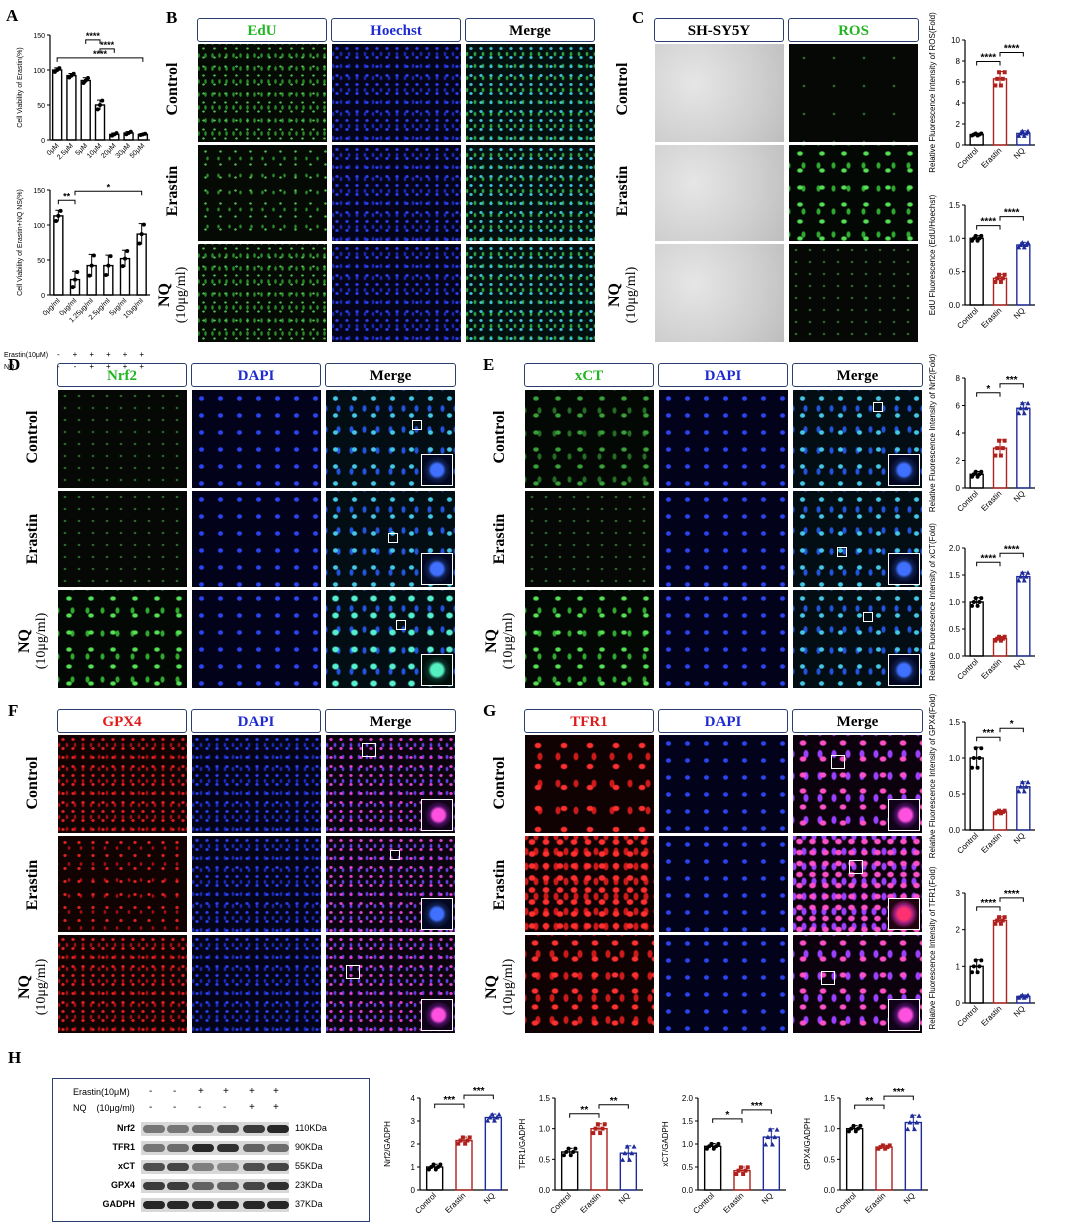 This screenshot has width=1065, height=1230. What do you see at coordinates (124, 151) in the screenshot?
I see `x-tick-label-A1: 30μM` at bounding box center [124, 151].